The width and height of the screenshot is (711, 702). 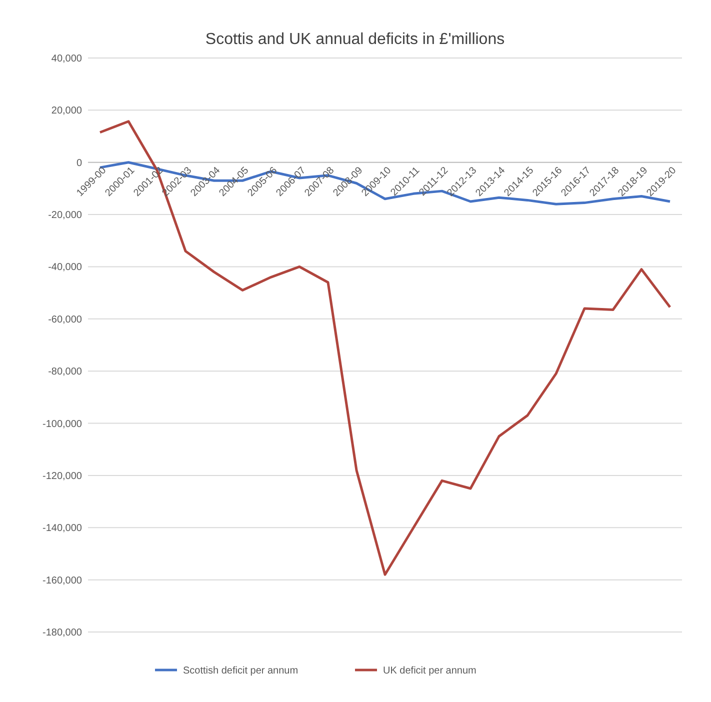 I want to click on y-tick-label: -20,000, so click(x=65, y=216).